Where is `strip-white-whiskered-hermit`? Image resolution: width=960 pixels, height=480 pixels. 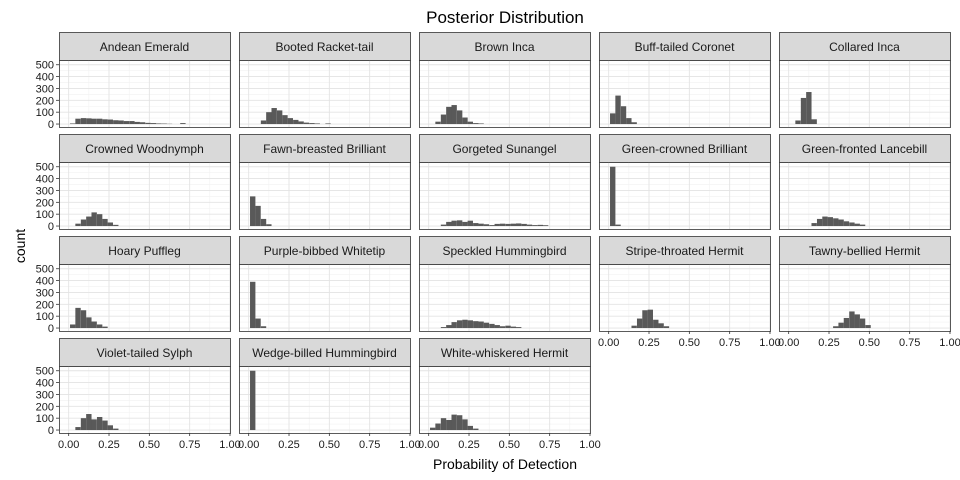
strip-white-whiskered-hermit is located at coordinates (505, 352).